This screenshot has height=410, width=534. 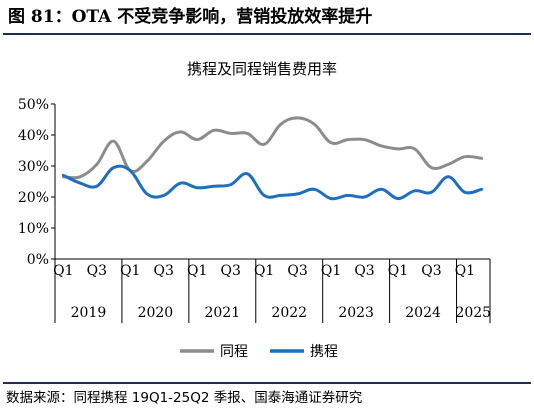 What do you see at coordinates (272, 182) in the screenshot?
I see `series-line-ctrip` at bounding box center [272, 182].